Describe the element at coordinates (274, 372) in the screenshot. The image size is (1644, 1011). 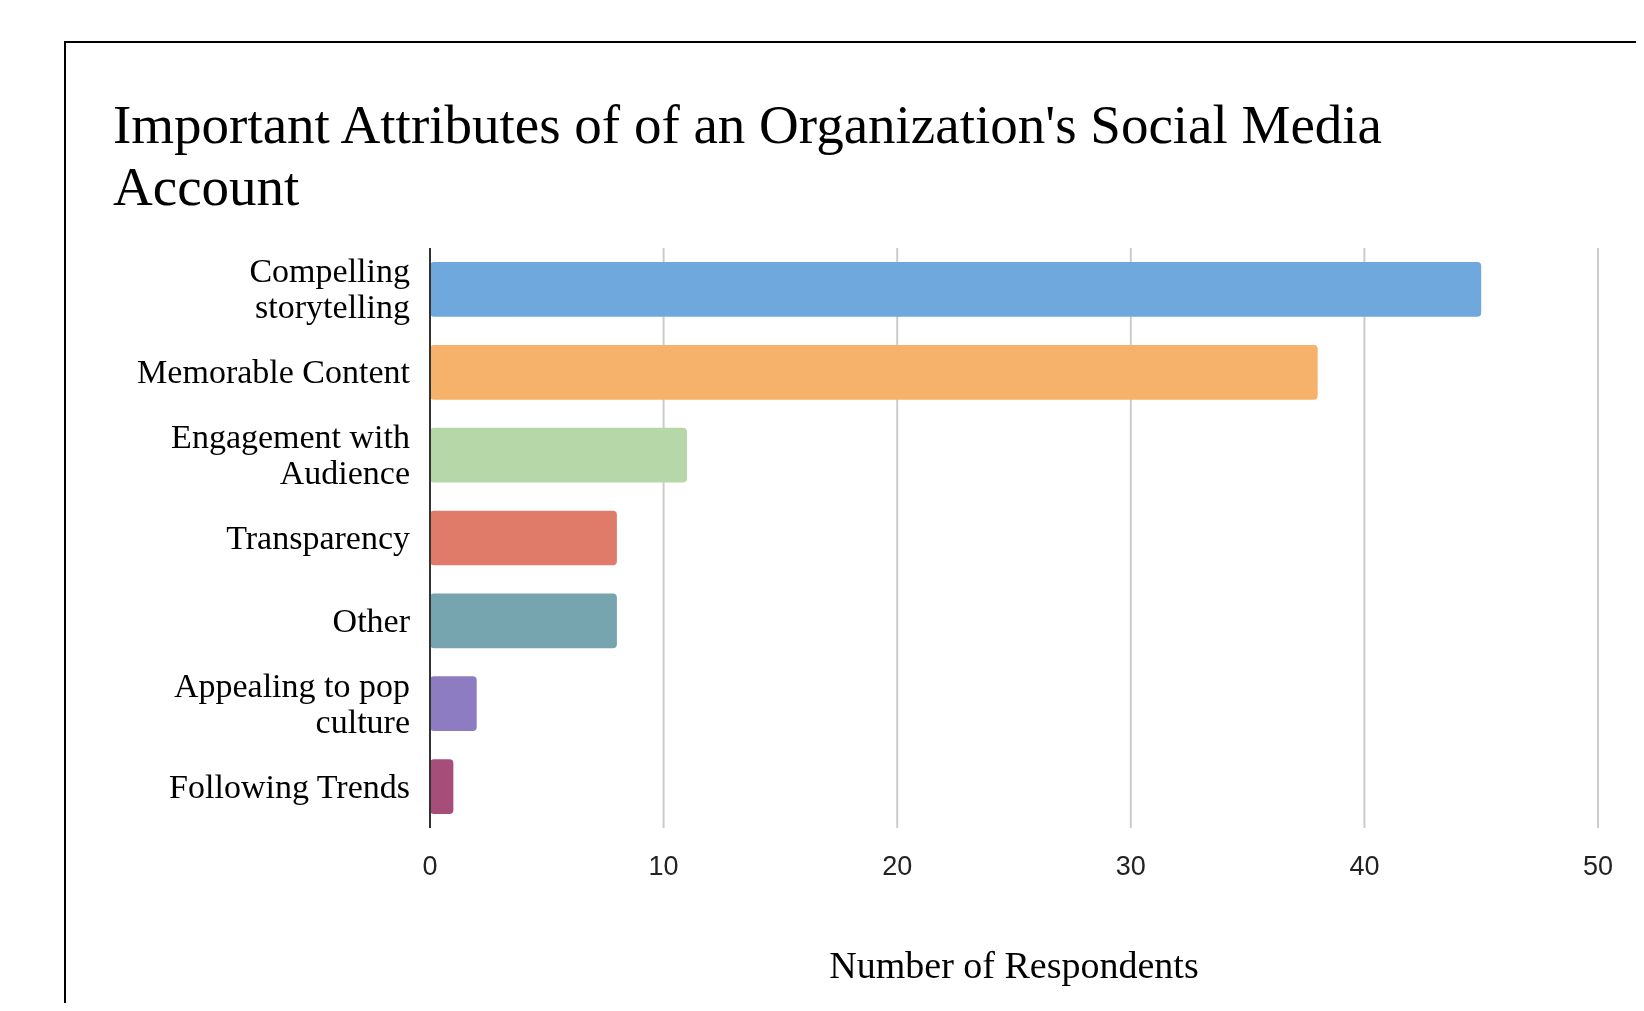
I see `y-tick-label: Memorable Content` at that location.